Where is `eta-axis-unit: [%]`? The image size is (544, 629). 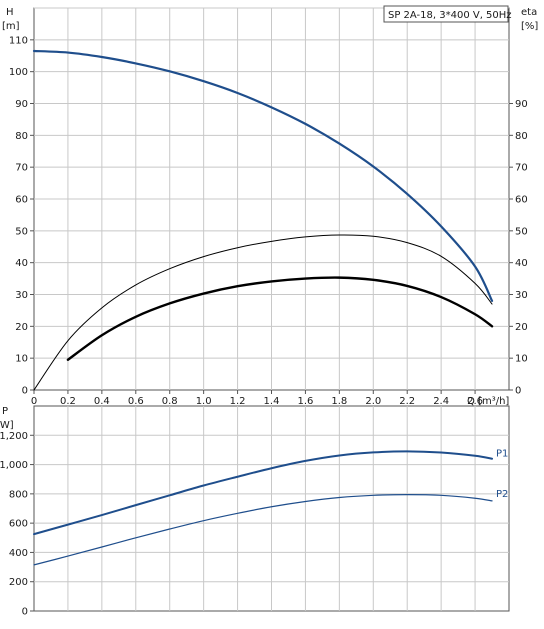
eta-axis-unit: [%] is located at coordinates (529, 26).